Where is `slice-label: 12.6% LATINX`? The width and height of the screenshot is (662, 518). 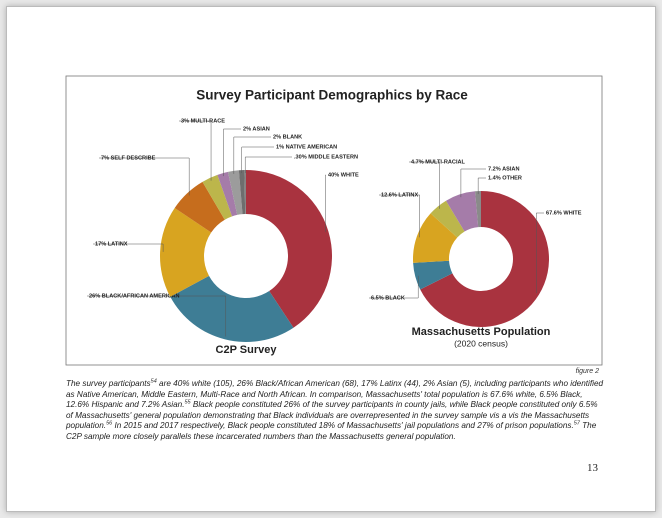 slice-label: 12.6% LATINX is located at coordinates (399, 195).